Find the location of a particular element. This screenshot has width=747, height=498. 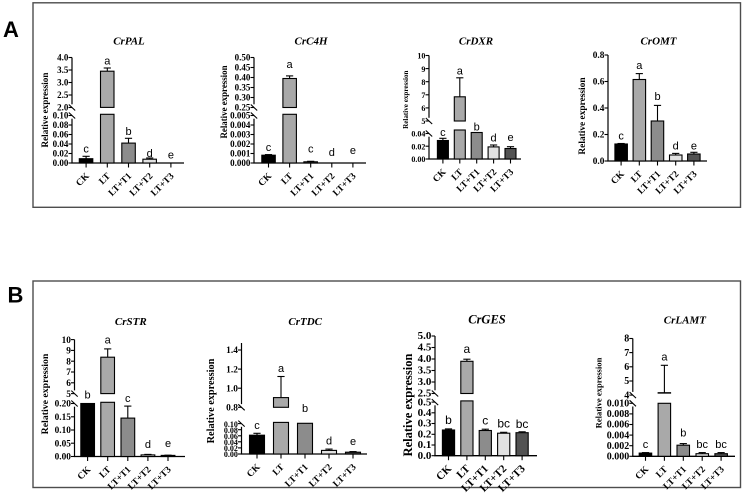

svg-text: 0.08 is located at coordinates (231, 430).